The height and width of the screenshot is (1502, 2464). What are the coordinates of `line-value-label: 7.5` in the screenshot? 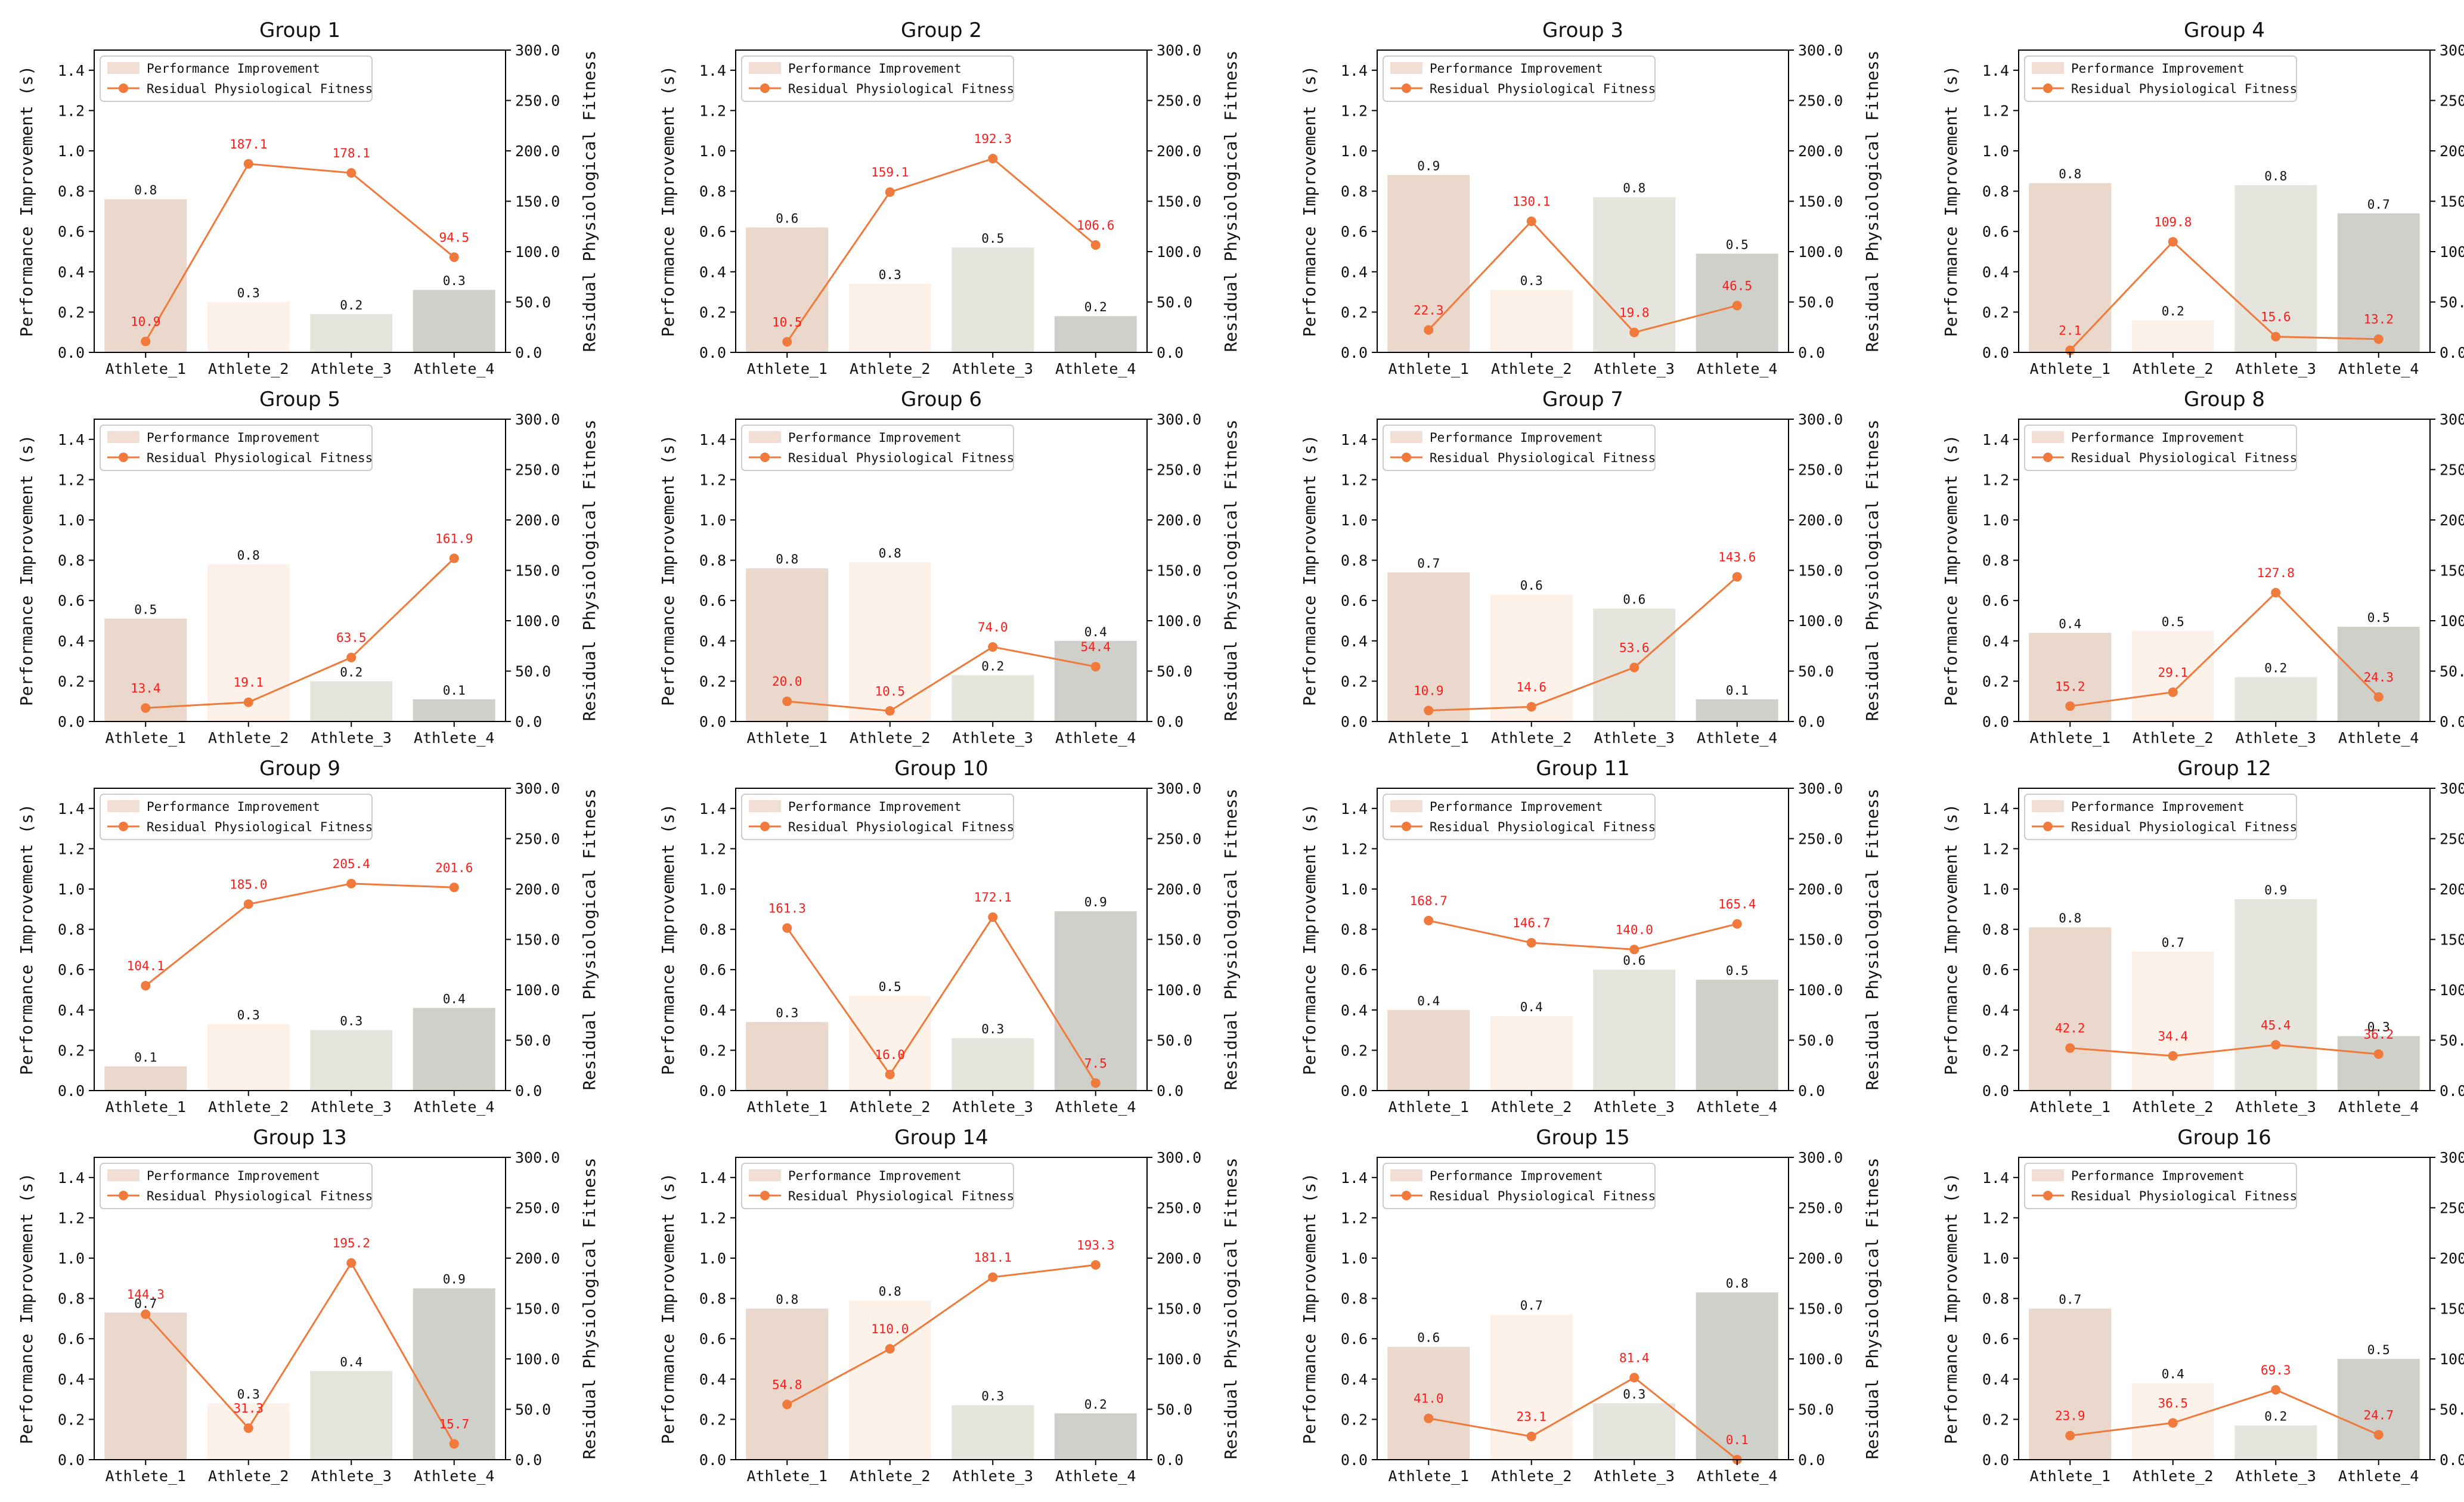 It's located at (1096, 1063).